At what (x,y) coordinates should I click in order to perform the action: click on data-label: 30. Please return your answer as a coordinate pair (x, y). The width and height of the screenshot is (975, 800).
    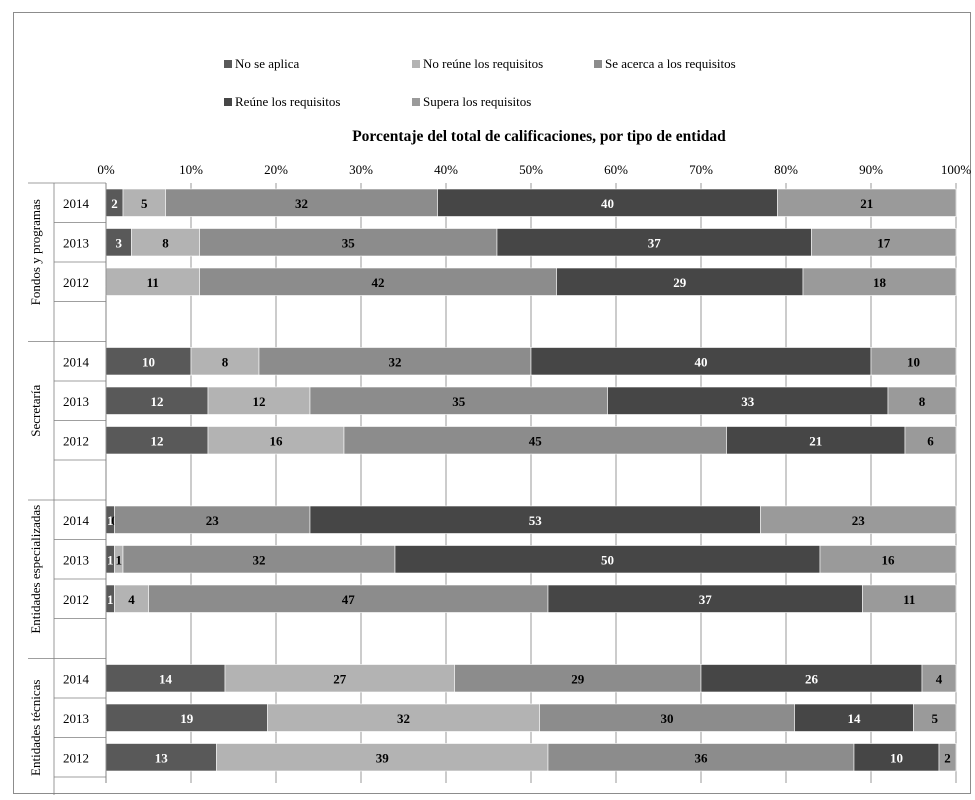
    Looking at the image, I should click on (667, 718).